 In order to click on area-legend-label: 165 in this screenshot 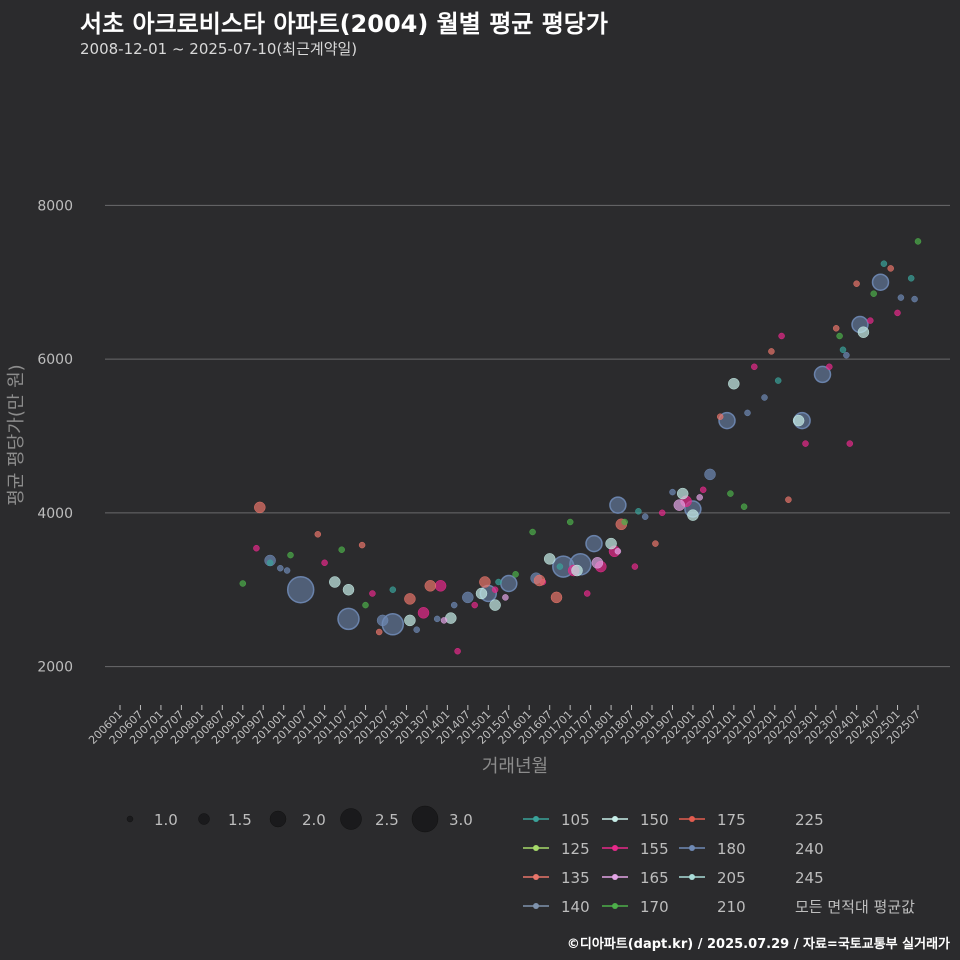, I will do `click(654, 878)`.